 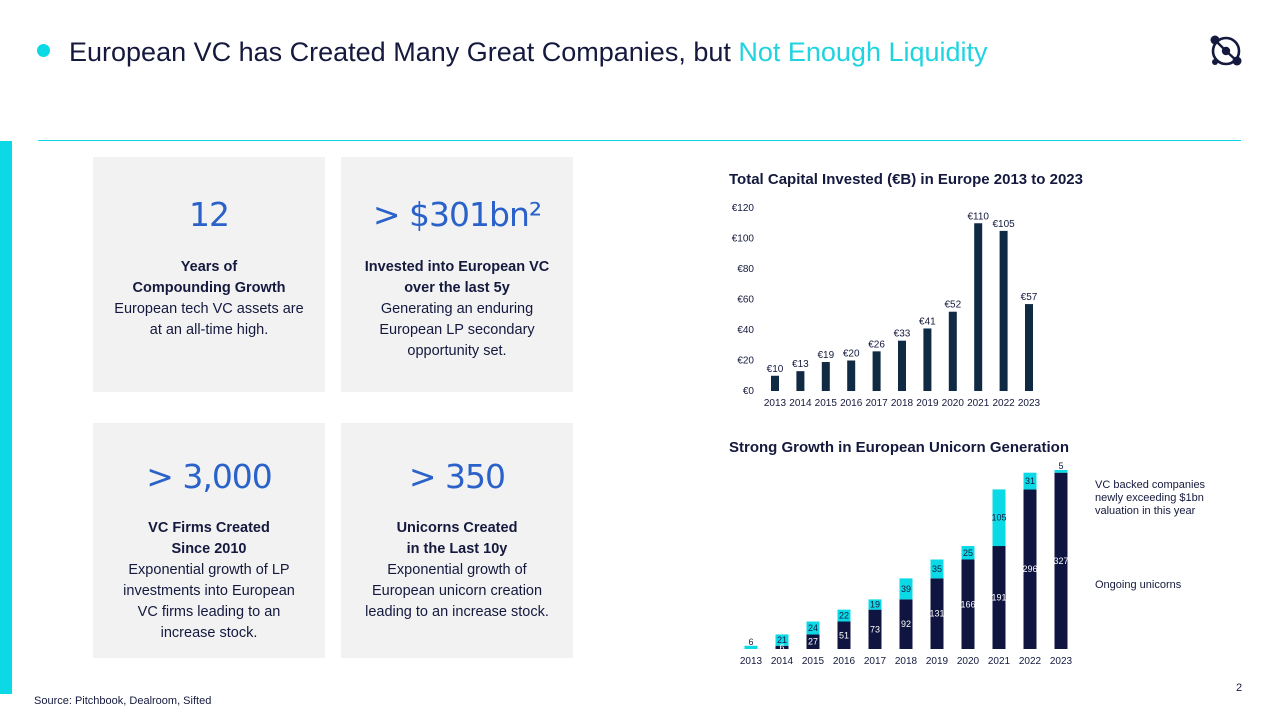 I want to click on ongoing-bar-2017, so click(x=875, y=629).